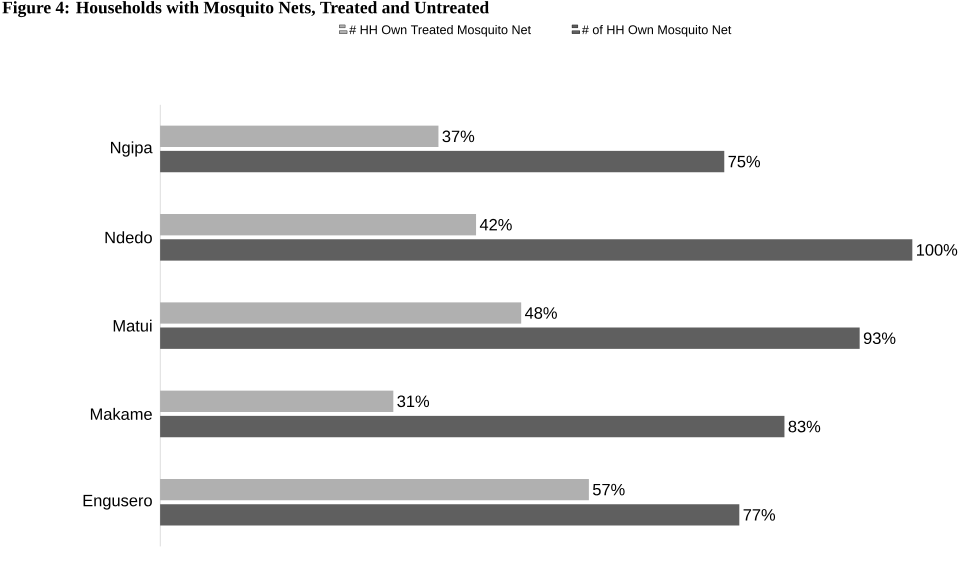 This screenshot has height=564, width=961. Describe the element at coordinates (133, 326) in the screenshot. I see `y-tick-label: Matui` at that location.